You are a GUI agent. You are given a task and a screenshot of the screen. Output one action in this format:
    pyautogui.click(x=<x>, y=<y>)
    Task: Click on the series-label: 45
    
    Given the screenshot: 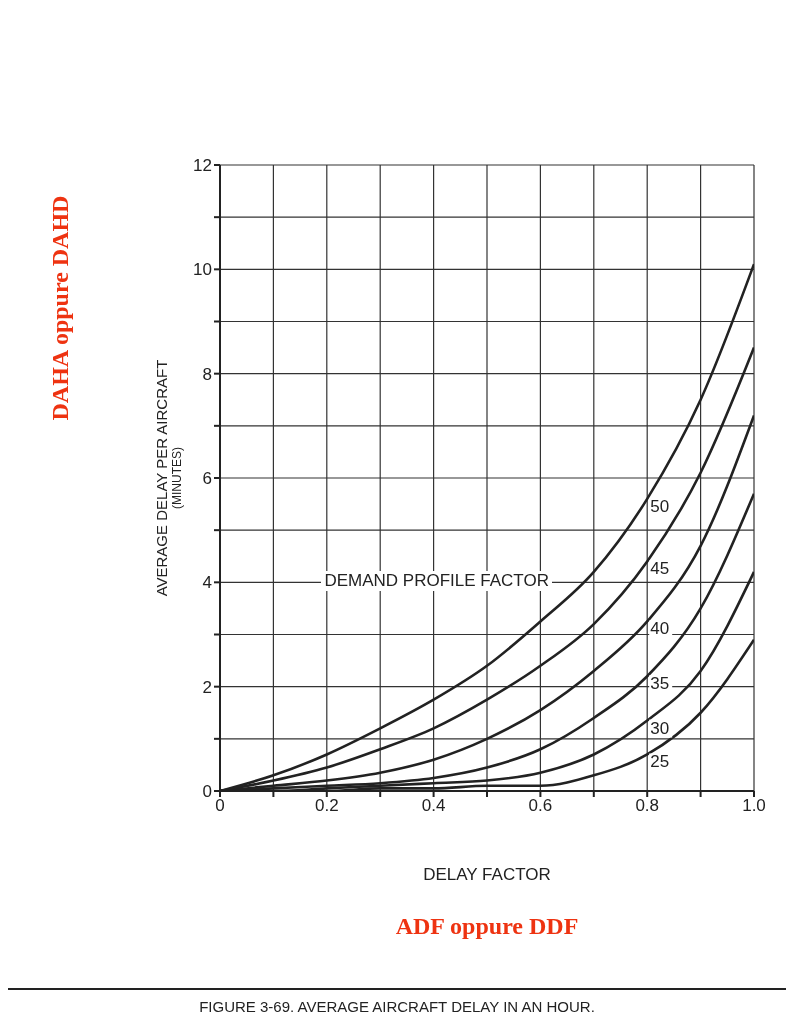 What is the action you would take?
    pyautogui.click(x=660, y=569)
    